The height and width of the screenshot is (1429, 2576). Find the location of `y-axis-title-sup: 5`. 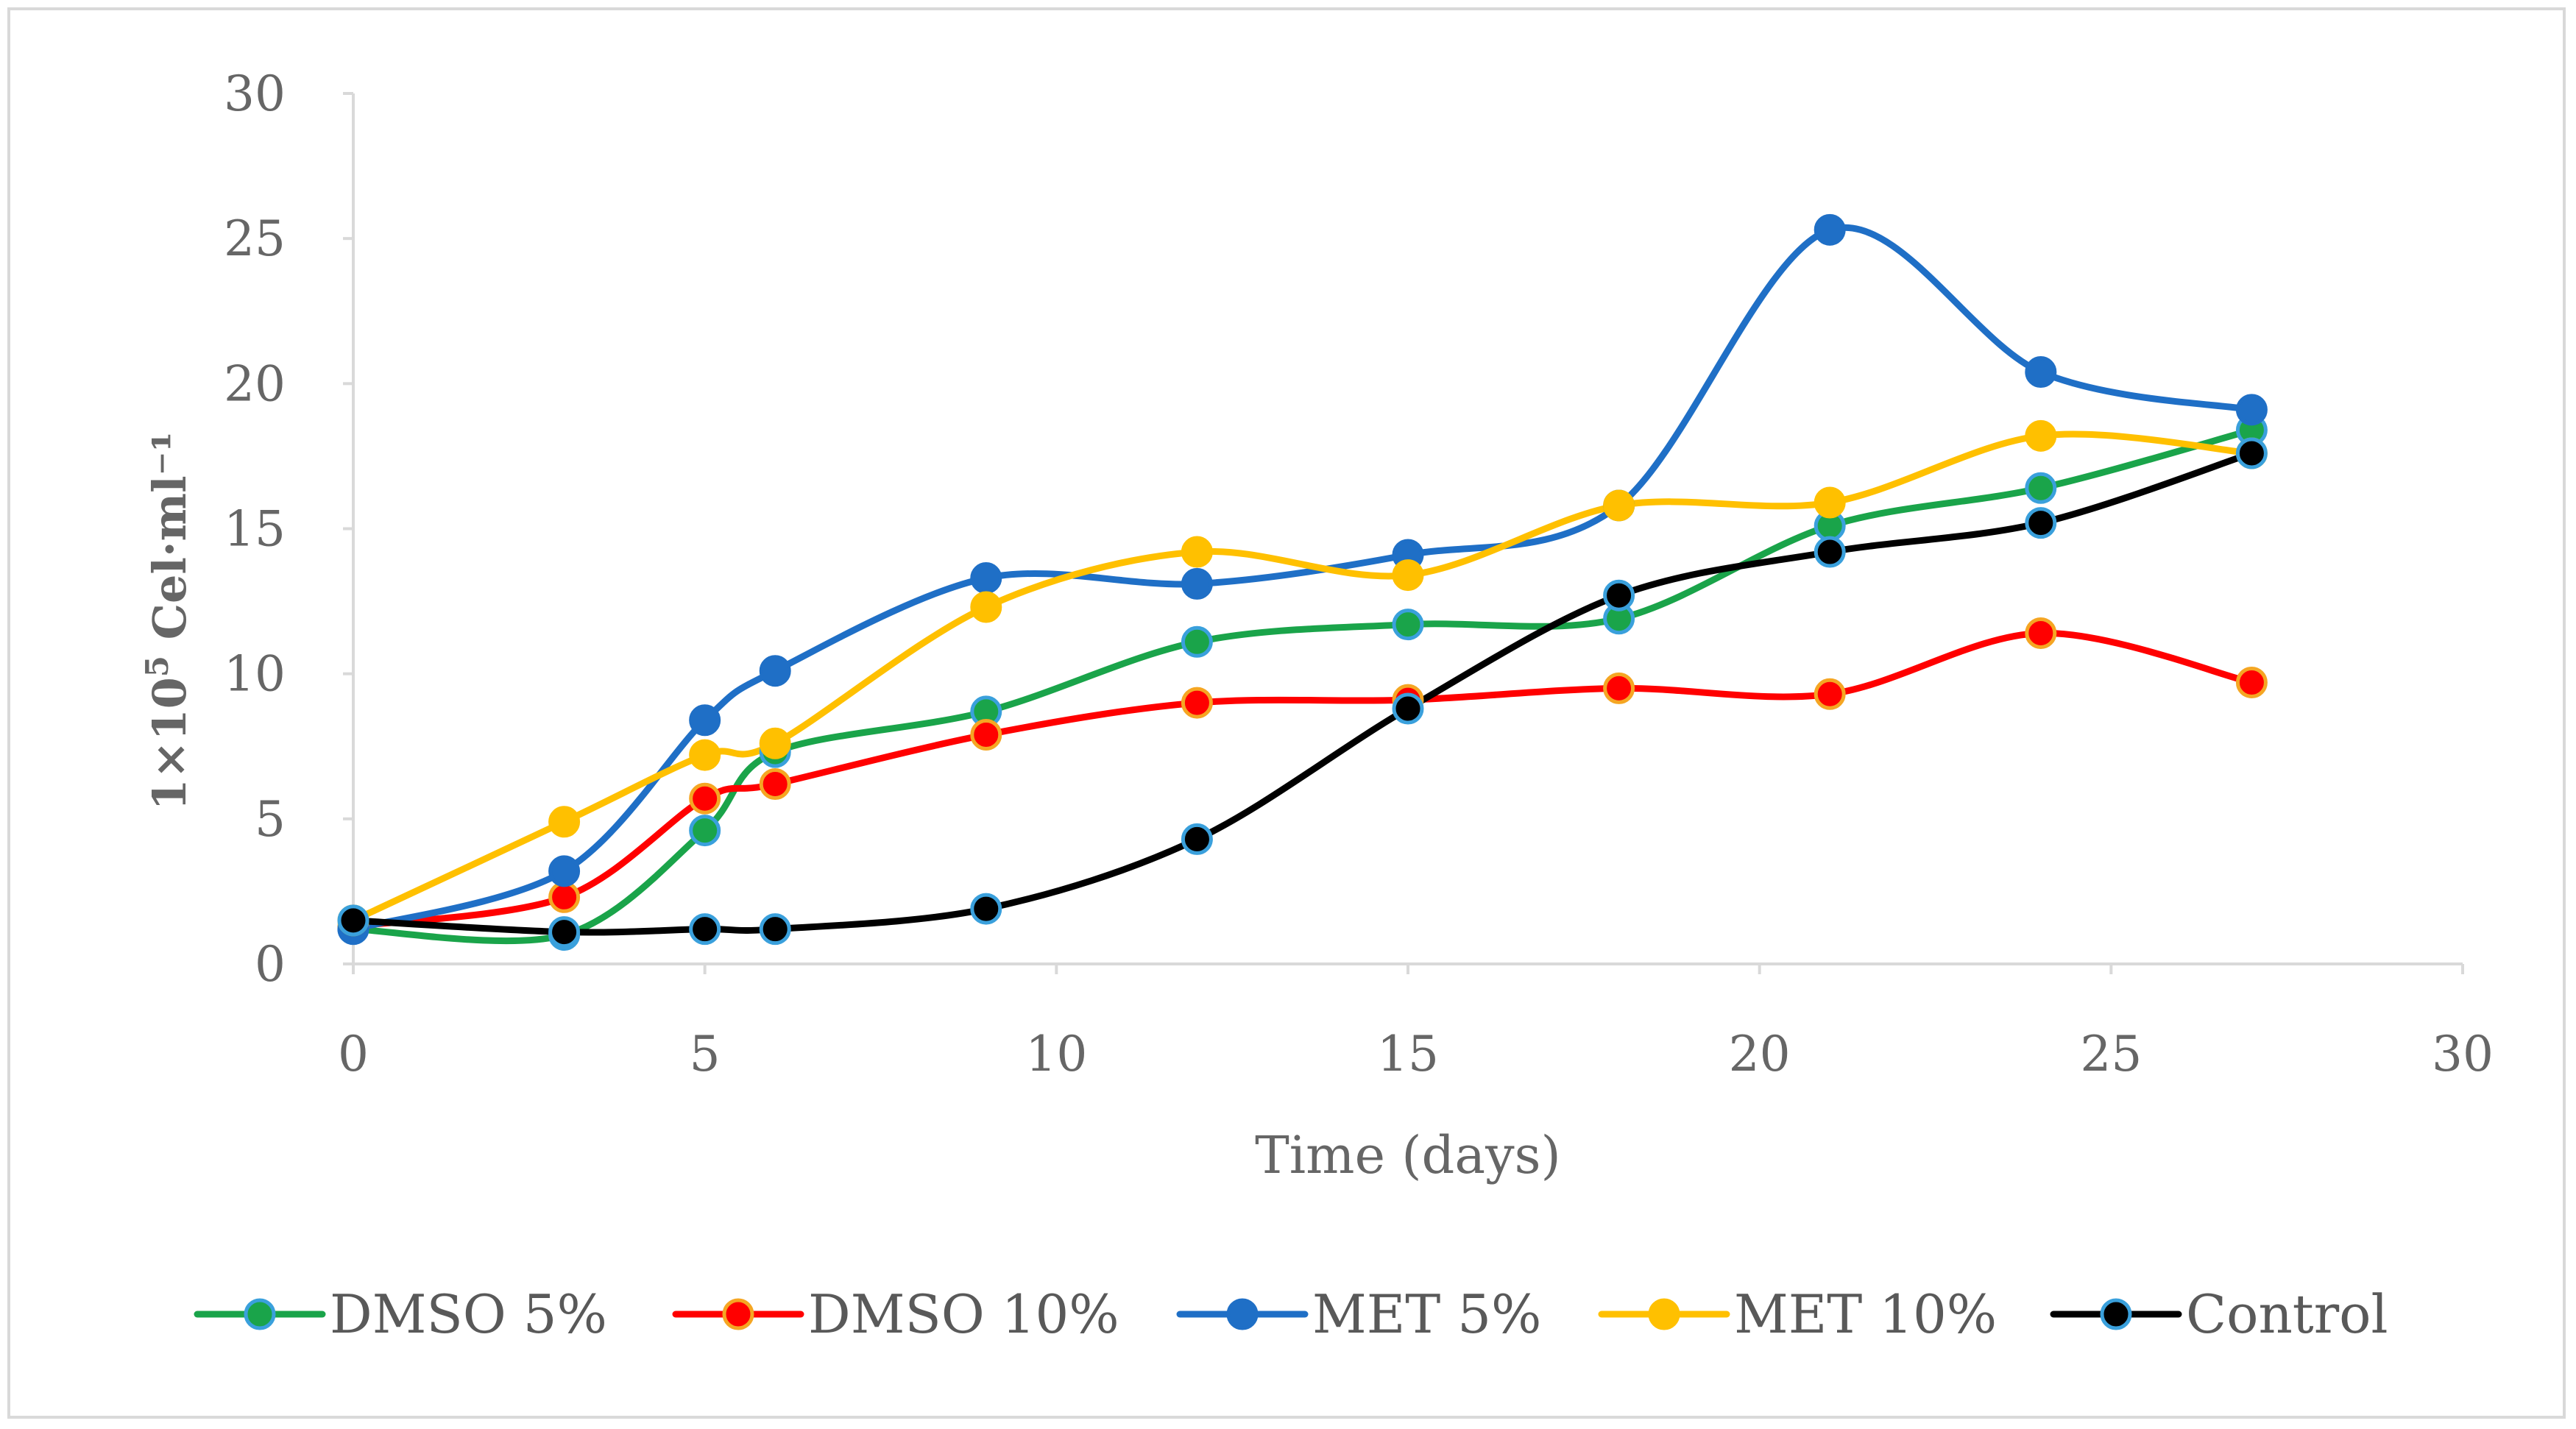

y-axis-title-sup: 5 is located at coordinates (157, 666).